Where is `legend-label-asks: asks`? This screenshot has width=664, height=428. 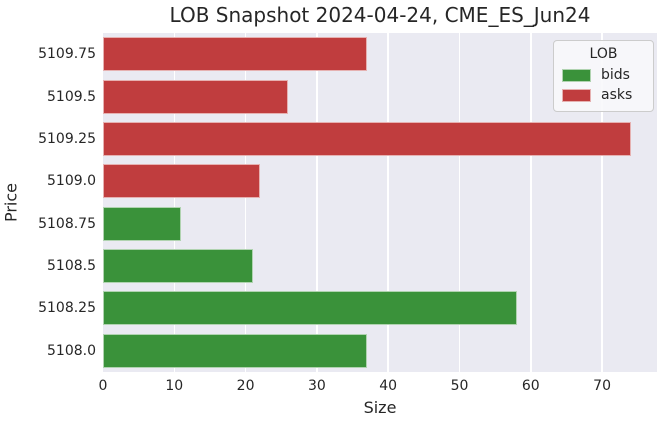 legend-label-asks: asks is located at coordinates (617, 95).